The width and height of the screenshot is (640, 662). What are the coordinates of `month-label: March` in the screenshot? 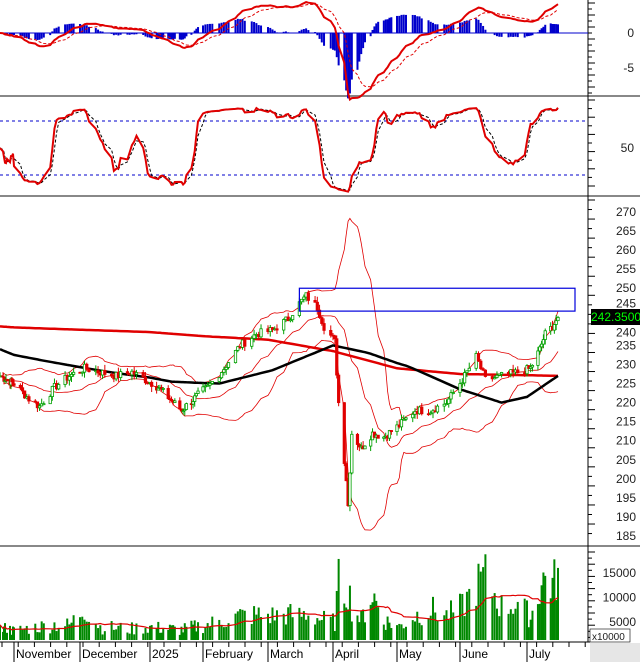 It's located at (286, 654).